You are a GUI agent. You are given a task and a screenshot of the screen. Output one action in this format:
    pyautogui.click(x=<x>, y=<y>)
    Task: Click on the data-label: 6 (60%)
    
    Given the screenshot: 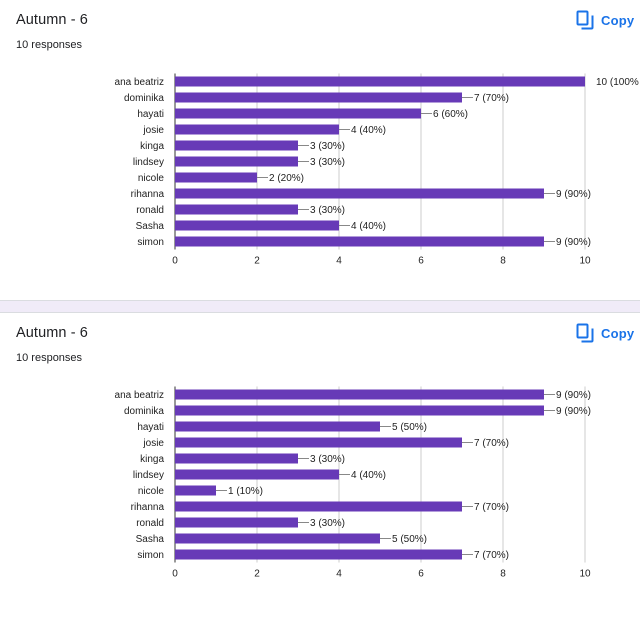 What is the action you would take?
    pyautogui.click(x=450, y=114)
    